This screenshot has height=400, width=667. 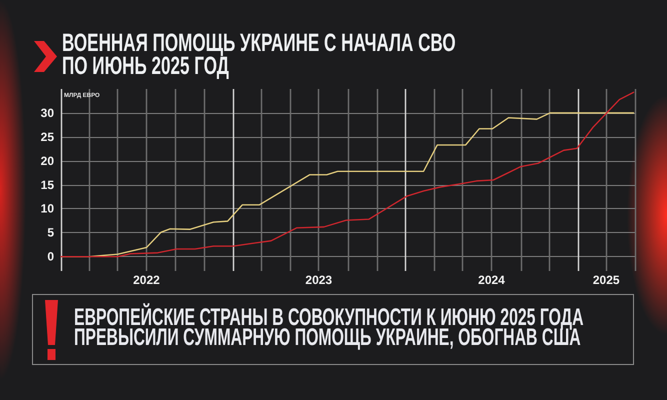 I want to click on text: ЕВРОПЕЙСКИЕ СТРАНЫ В СОВОКУПНОСТИ К ИЮНЮ 2025 ГОДА ПРЕВЫСИЛИ СУММАРНУЮ ПОМОЩЬ УКРАИНЕ, ОБОГНАВ США, so click(x=329, y=327).